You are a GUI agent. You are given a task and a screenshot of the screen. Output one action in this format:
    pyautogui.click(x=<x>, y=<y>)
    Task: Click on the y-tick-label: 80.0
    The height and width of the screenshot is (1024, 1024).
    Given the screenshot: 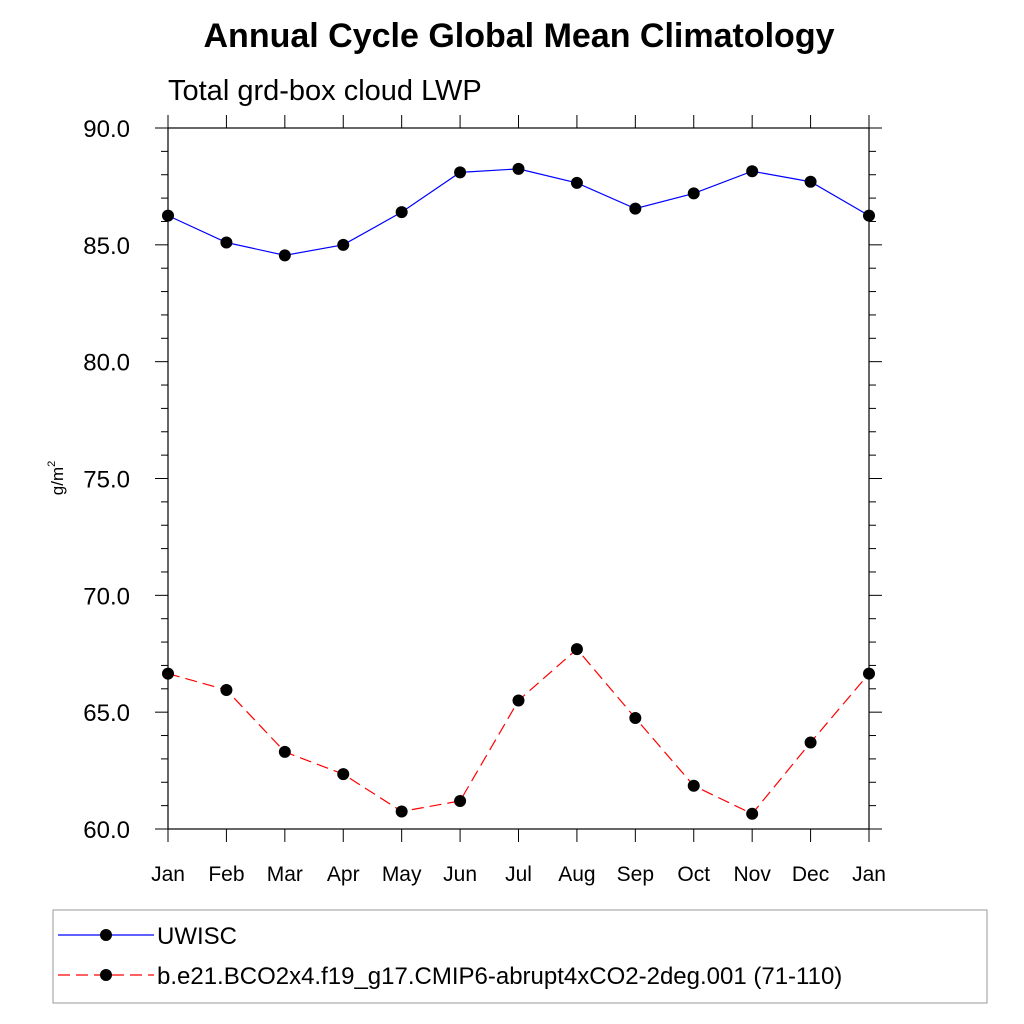 What is the action you would take?
    pyautogui.click(x=106, y=363)
    